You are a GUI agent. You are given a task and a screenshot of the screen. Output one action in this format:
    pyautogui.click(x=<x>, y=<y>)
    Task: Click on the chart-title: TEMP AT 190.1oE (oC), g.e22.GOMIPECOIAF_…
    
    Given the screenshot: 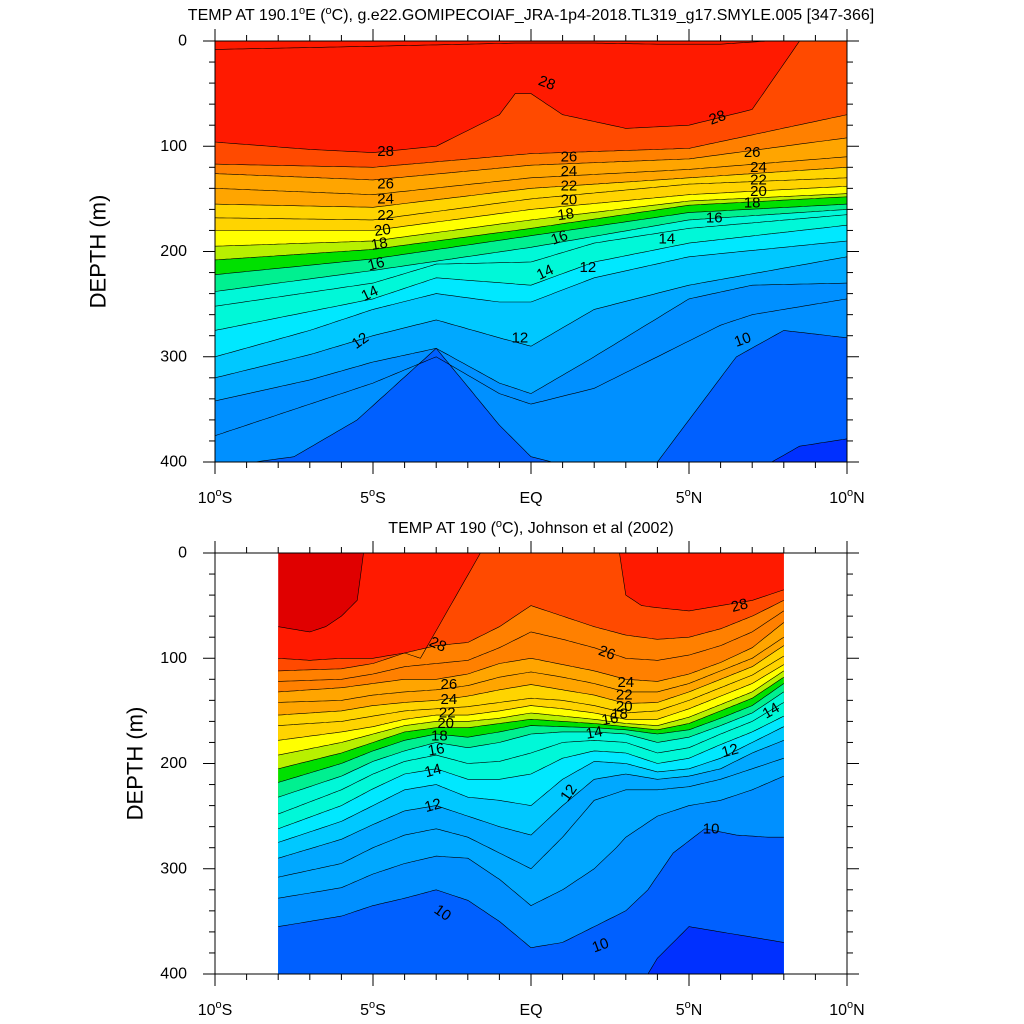 What is the action you would take?
    pyautogui.click(x=531, y=14)
    